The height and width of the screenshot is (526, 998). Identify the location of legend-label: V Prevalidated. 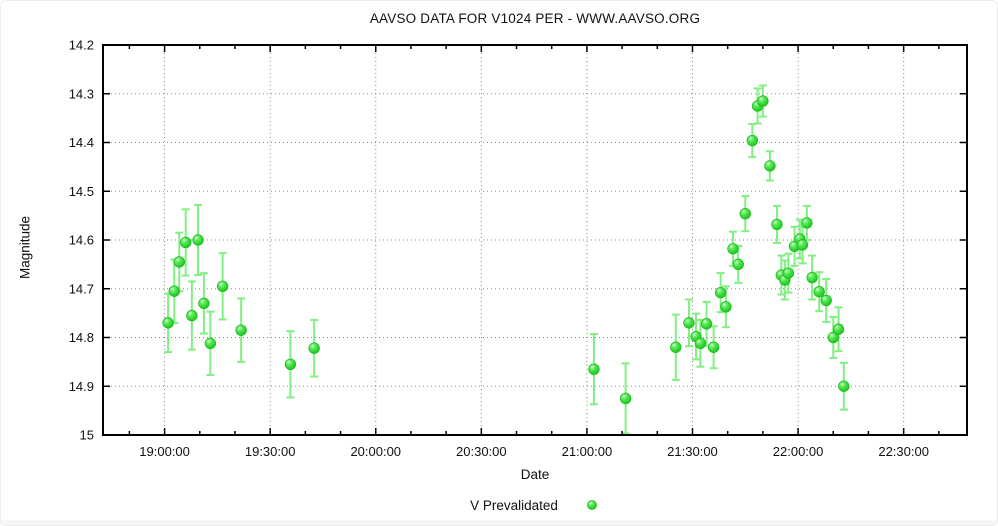
(514, 505).